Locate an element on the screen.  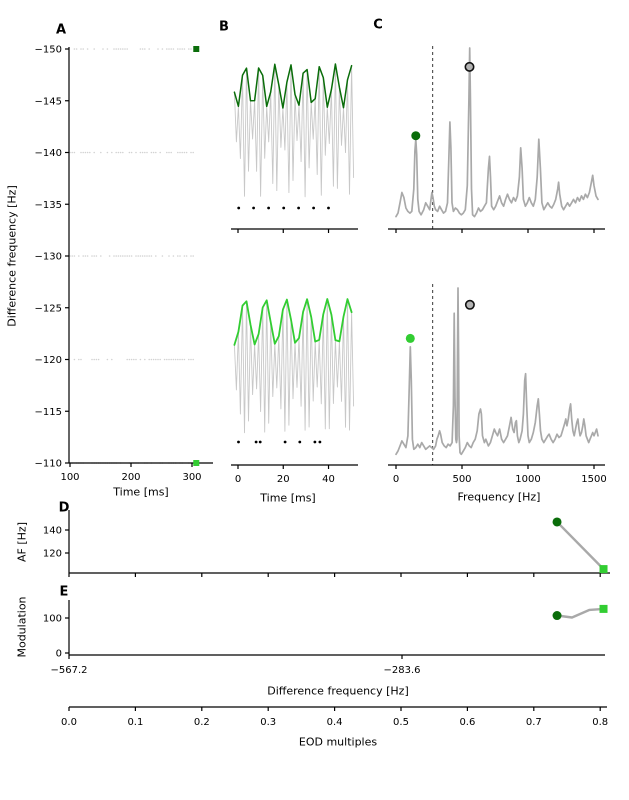
eod-multiples-axis: 0.0 0.1 0.2 0.3 0.4 0.5 0.6 0.7 0.8 is located at coordinates (334, 717).